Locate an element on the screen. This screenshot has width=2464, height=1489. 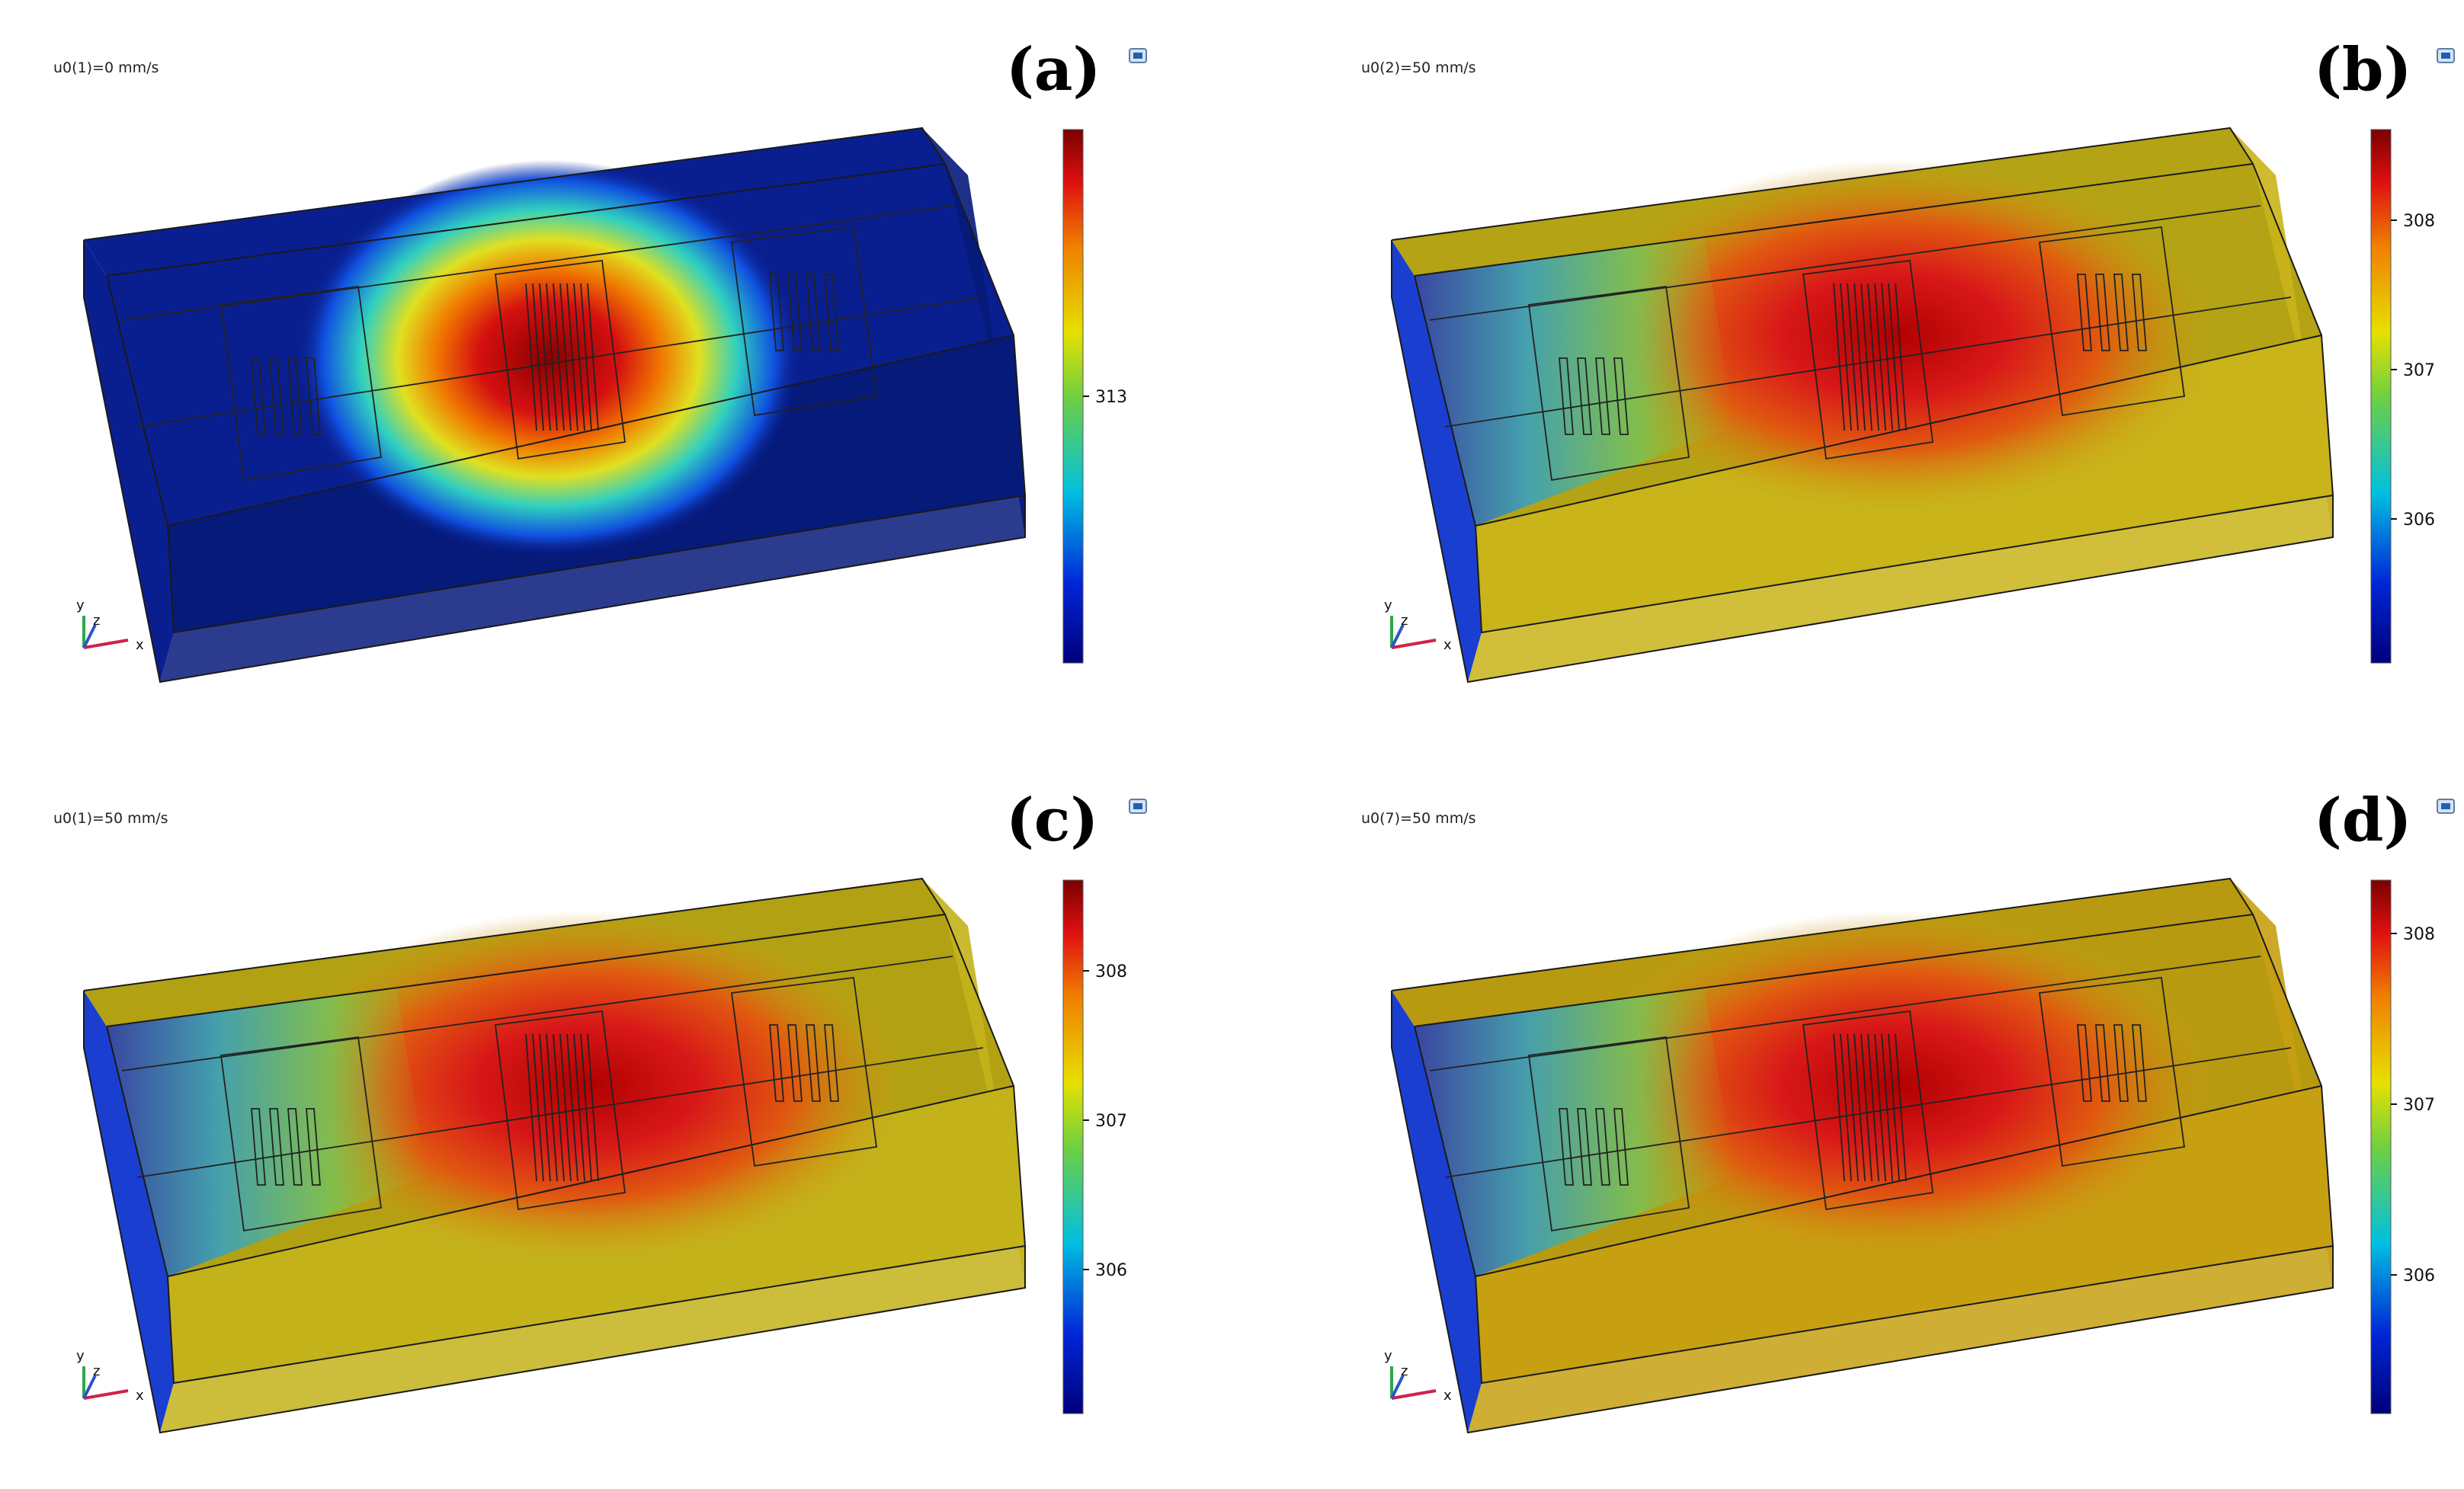
colorbar-tick-label: 313 is located at coordinates (1111, 397).